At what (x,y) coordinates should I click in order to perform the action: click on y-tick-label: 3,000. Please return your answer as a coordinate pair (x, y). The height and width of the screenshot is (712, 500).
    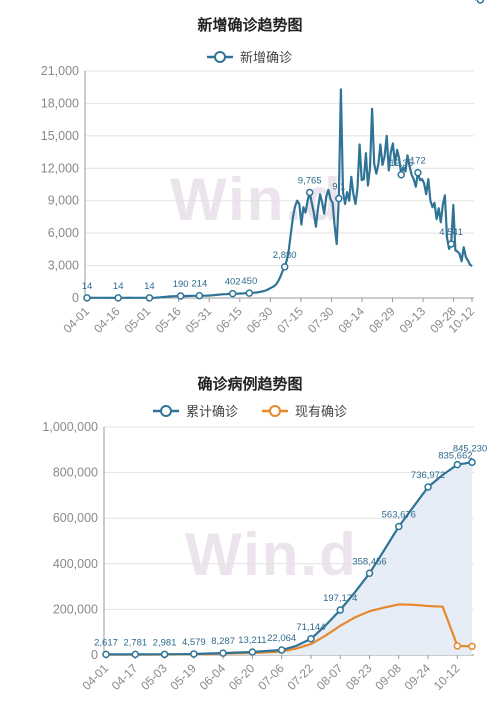
    Looking at the image, I should click on (63, 266).